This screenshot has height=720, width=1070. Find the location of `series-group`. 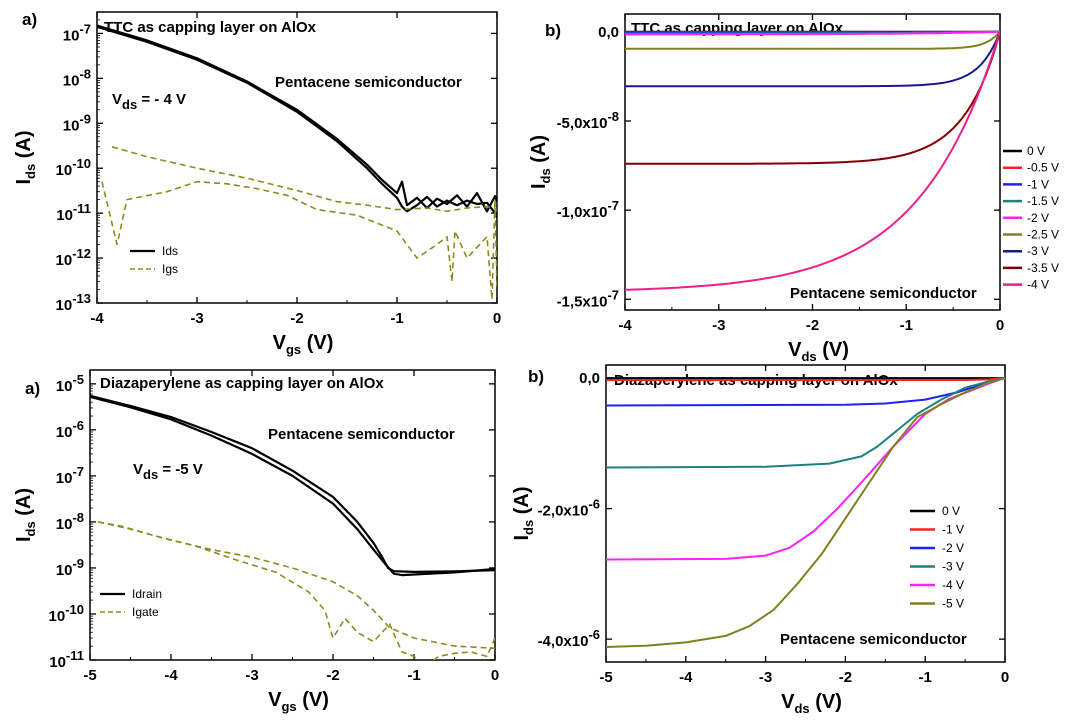

series-group is located at coordinates (297, 162).